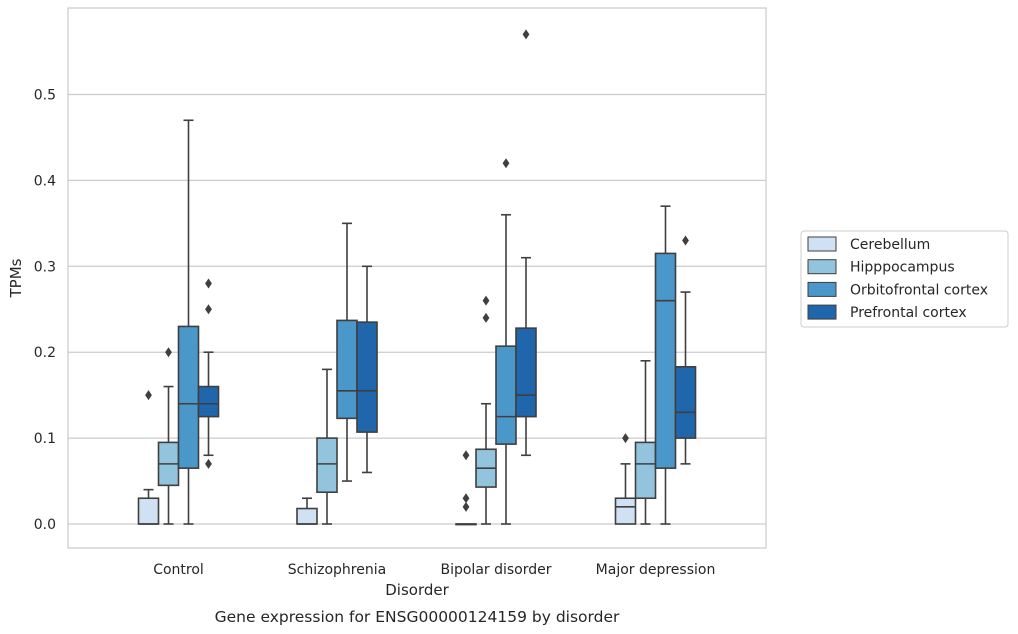 Image resolution: width=1018 pixels, height=634 pixels. Describe the element at coordinates (45, 181) in the screenshot. I see `y-tick-label: 0.4` at that location.